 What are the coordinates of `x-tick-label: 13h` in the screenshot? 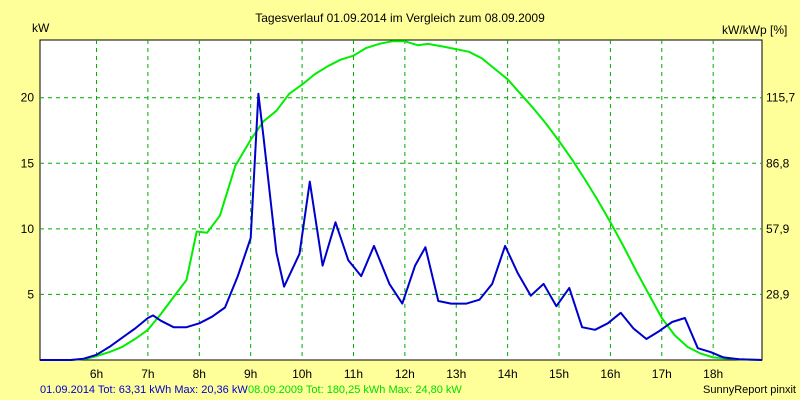 It's located at (456, 374).